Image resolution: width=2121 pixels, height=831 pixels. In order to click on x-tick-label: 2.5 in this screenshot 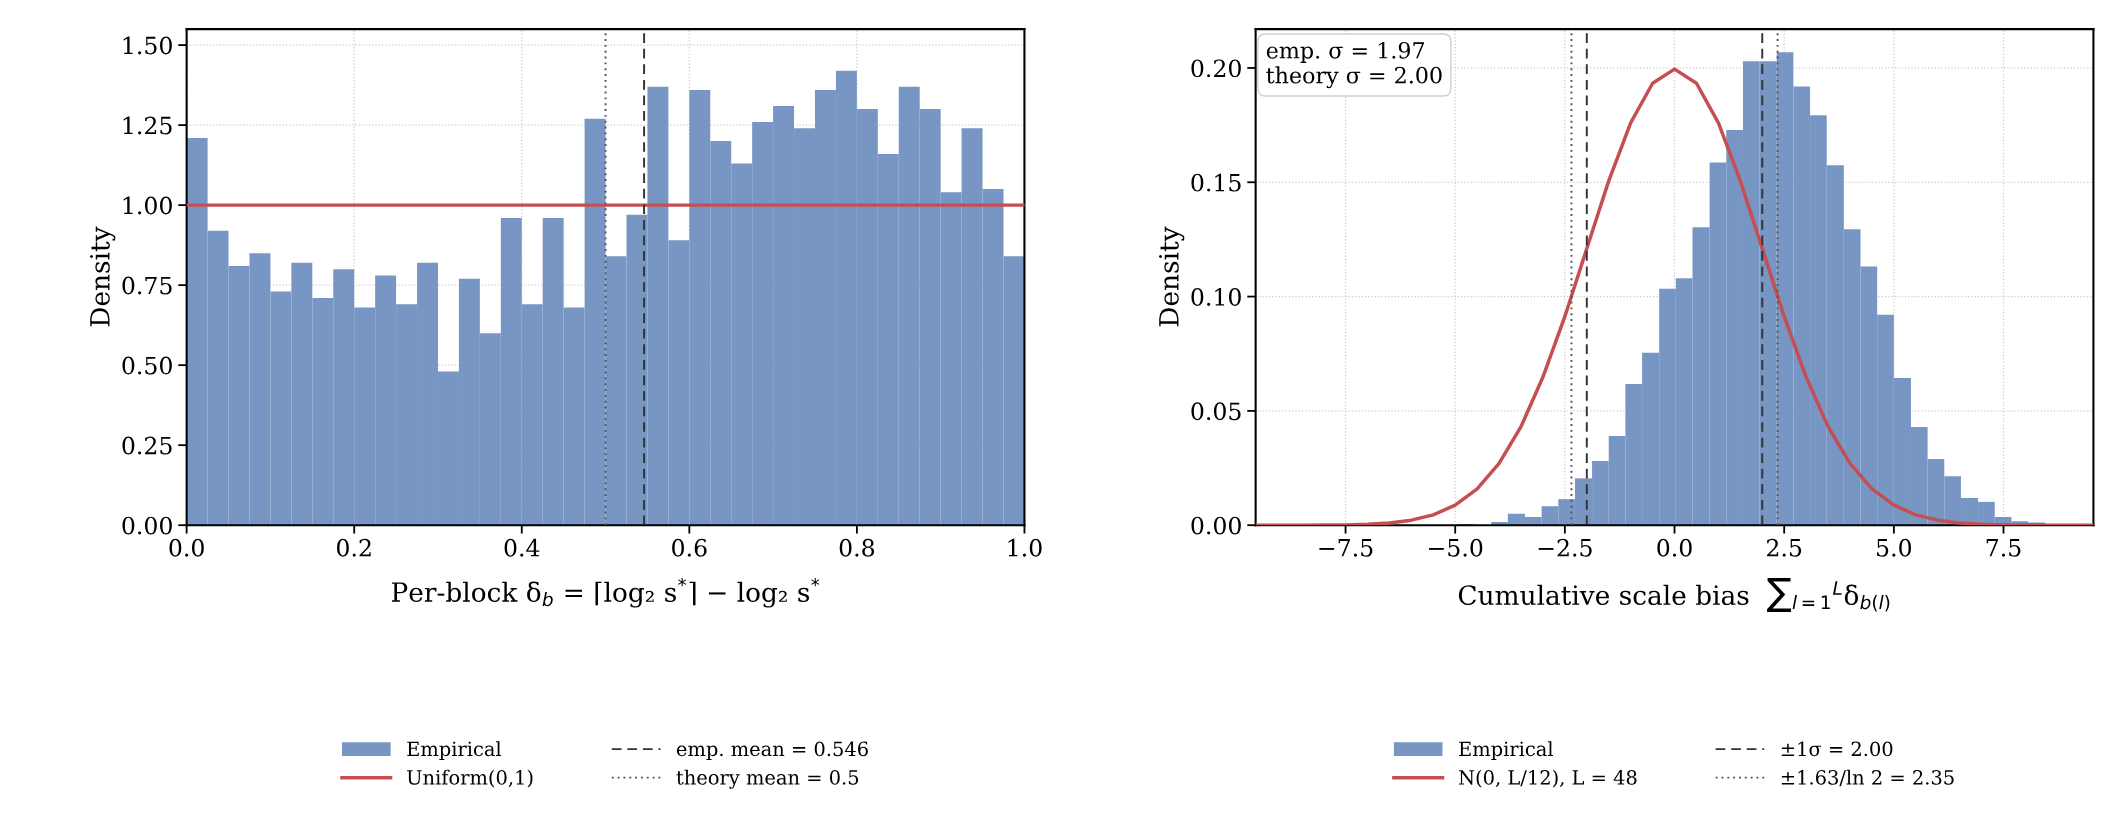, I will do `click(1784, 547)`.